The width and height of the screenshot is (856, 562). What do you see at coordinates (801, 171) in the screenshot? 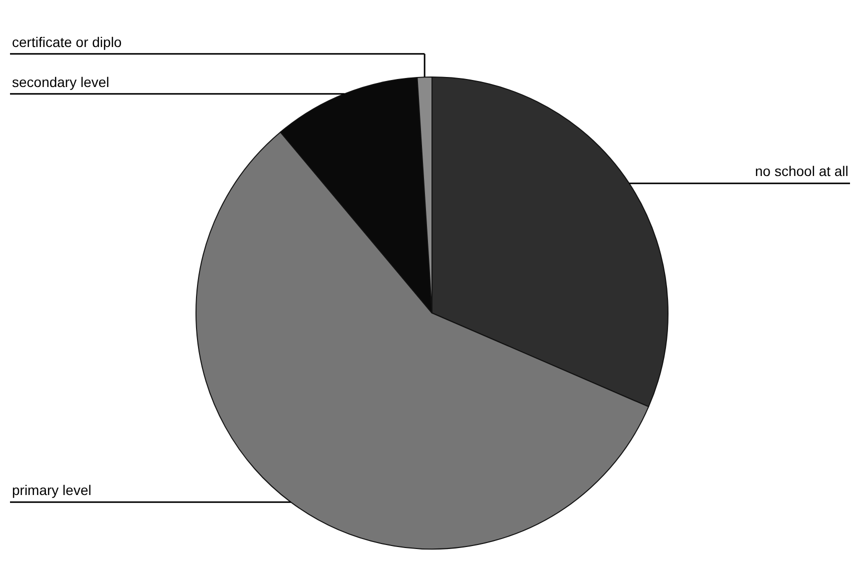
I see `slice-label: no school at all` at bounding box center [801, 171].